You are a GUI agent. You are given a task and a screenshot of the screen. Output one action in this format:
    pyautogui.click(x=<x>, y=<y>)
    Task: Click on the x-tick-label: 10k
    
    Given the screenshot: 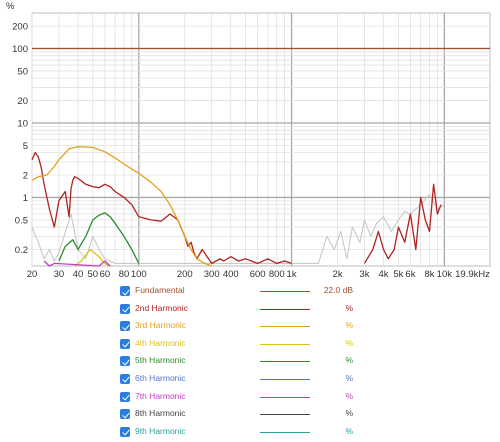 What is the action you would take?
    pyautogui.click(x=445, y=274)
    